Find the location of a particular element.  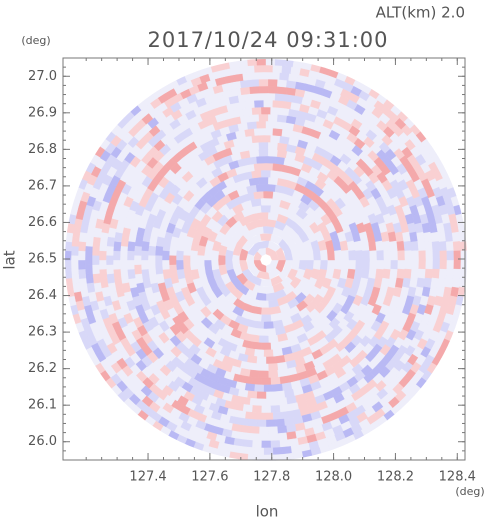

y-tick-label: 26.6 is located at coordinates (42, 222).